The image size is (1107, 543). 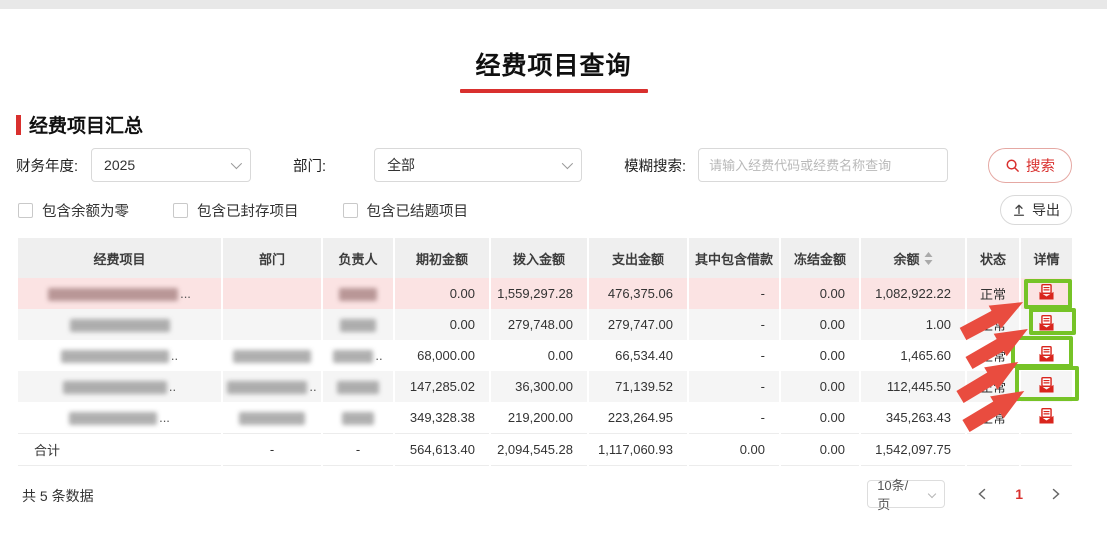 I want to click on checkbox-include-closed: 包含已结题项目, so click(x=405, y=210).